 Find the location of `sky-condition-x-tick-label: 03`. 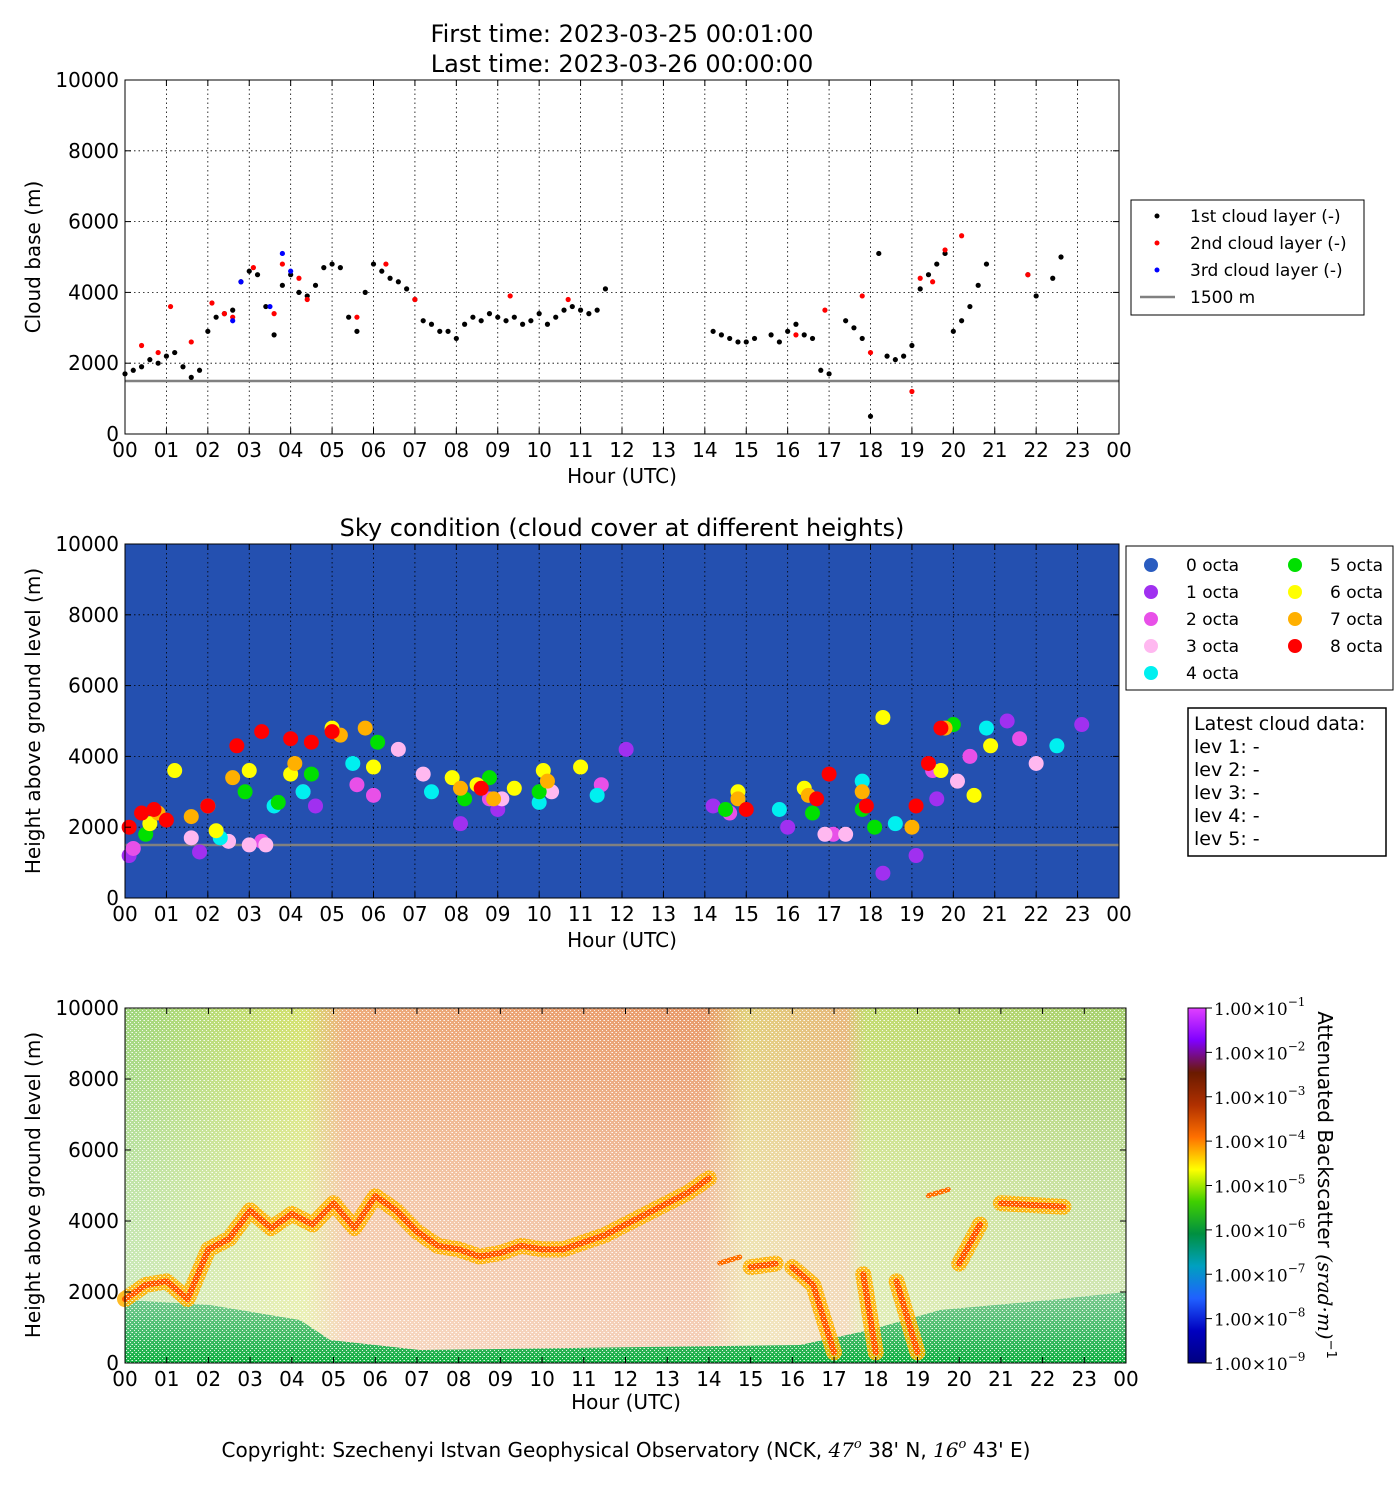

sky-condition-x-tick-label: 03 is located at coordinates (249, 914).